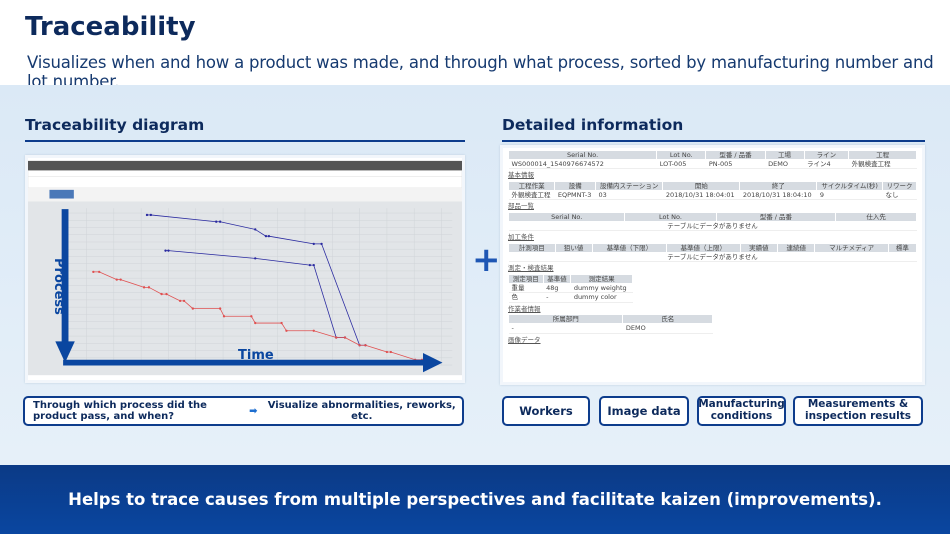 The height and width of the screenshot is (534, 950). What do you see at coordinates (849, 186) in the screenshot?
I see `column-header: サイクルタイム(秒)` at bounding box center [849, 186].